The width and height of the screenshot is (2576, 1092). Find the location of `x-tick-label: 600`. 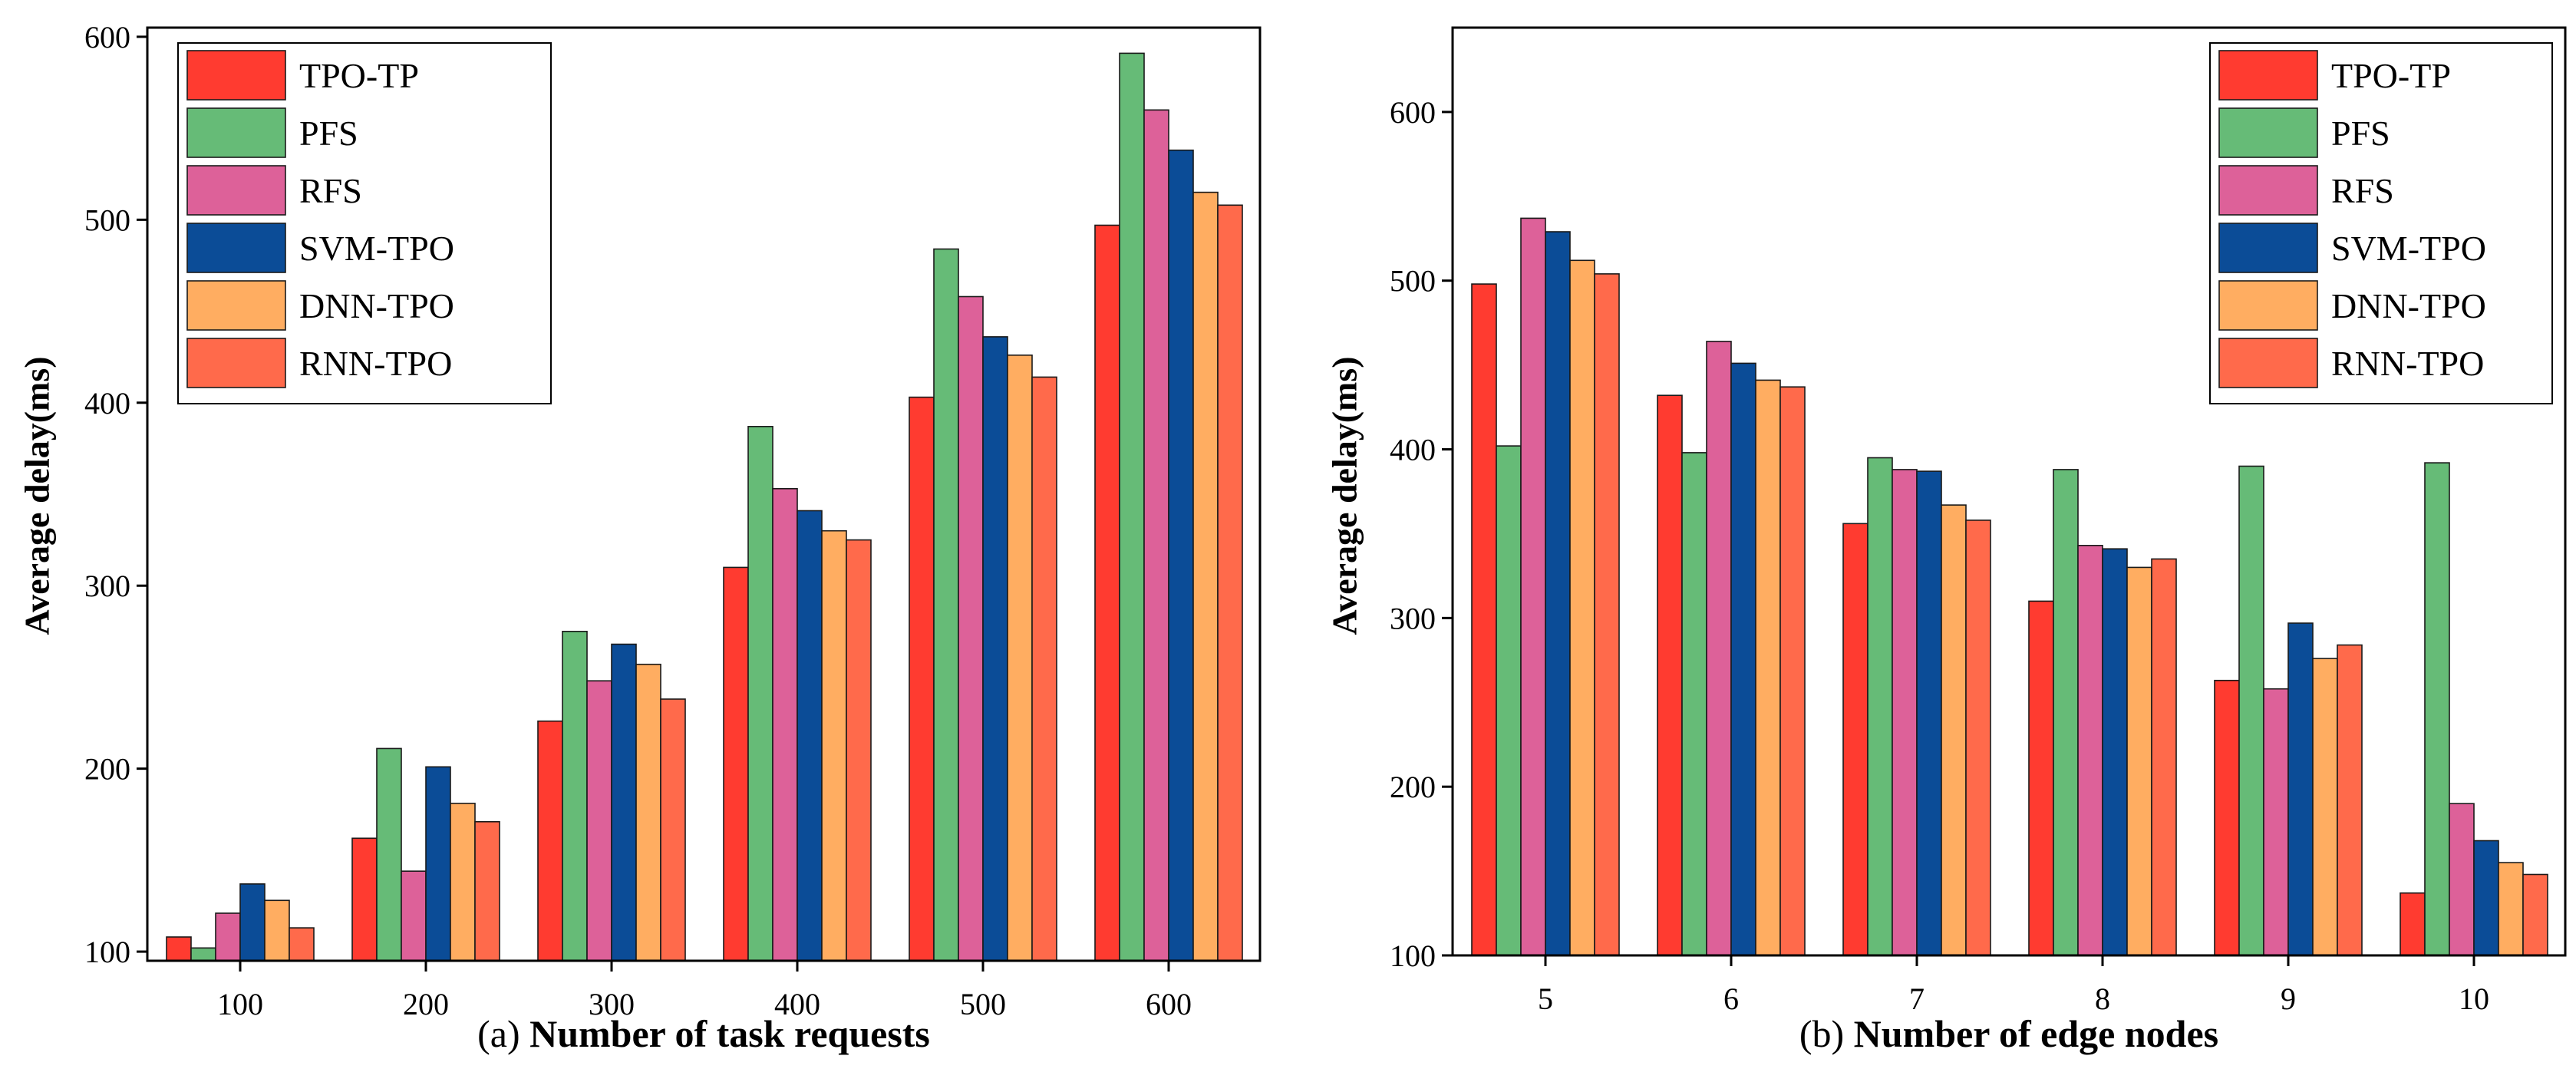

x-tick-label: 600 is located at coordinates (1169, 1004).